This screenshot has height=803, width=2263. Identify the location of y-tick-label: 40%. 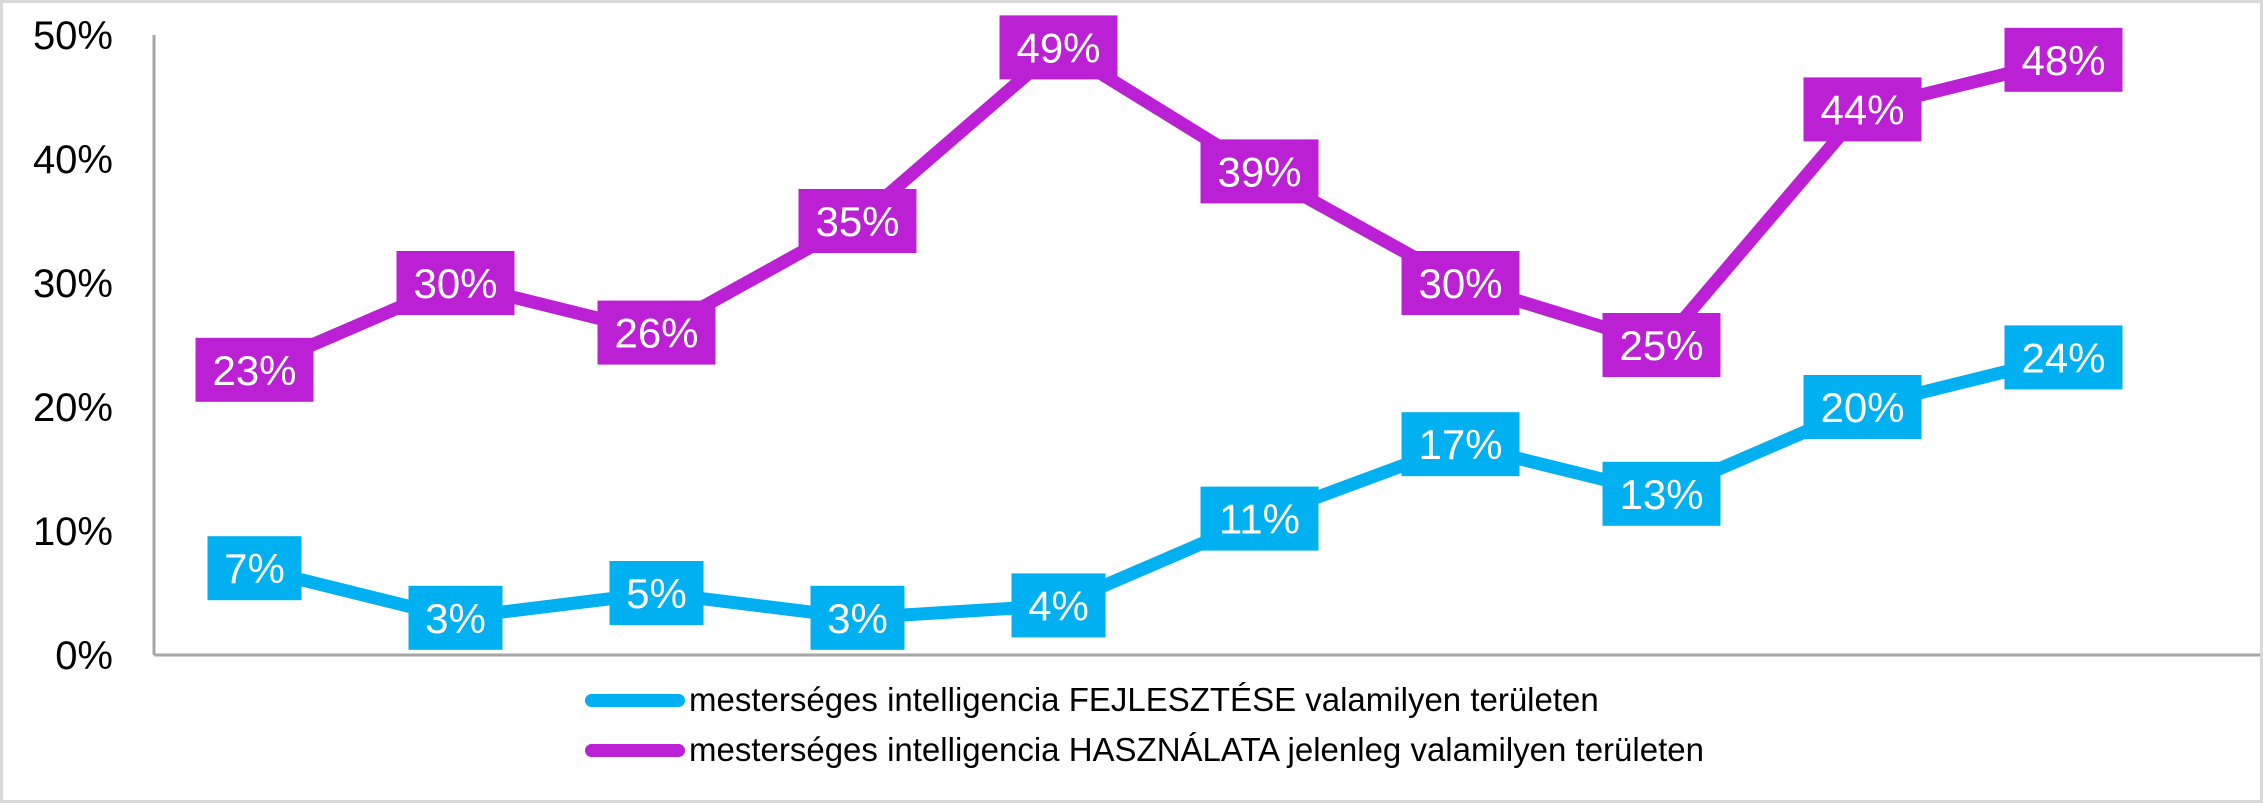
(73, 160).